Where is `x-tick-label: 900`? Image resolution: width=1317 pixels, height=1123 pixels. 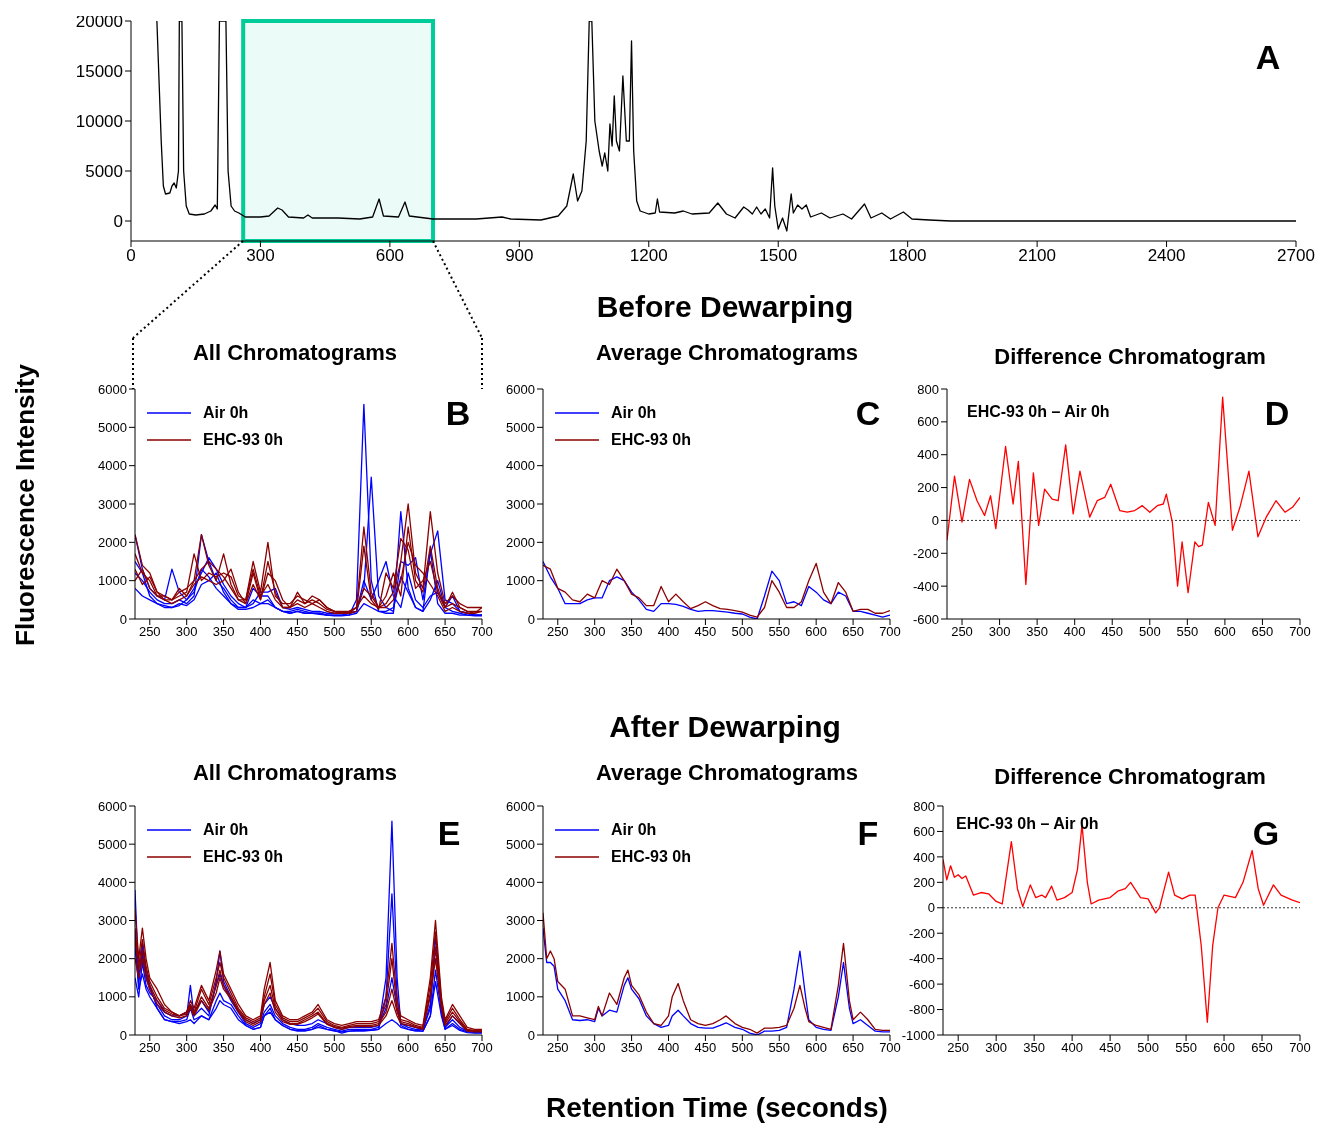
x-tick-label: 900 is located at coordinates (519, 256).